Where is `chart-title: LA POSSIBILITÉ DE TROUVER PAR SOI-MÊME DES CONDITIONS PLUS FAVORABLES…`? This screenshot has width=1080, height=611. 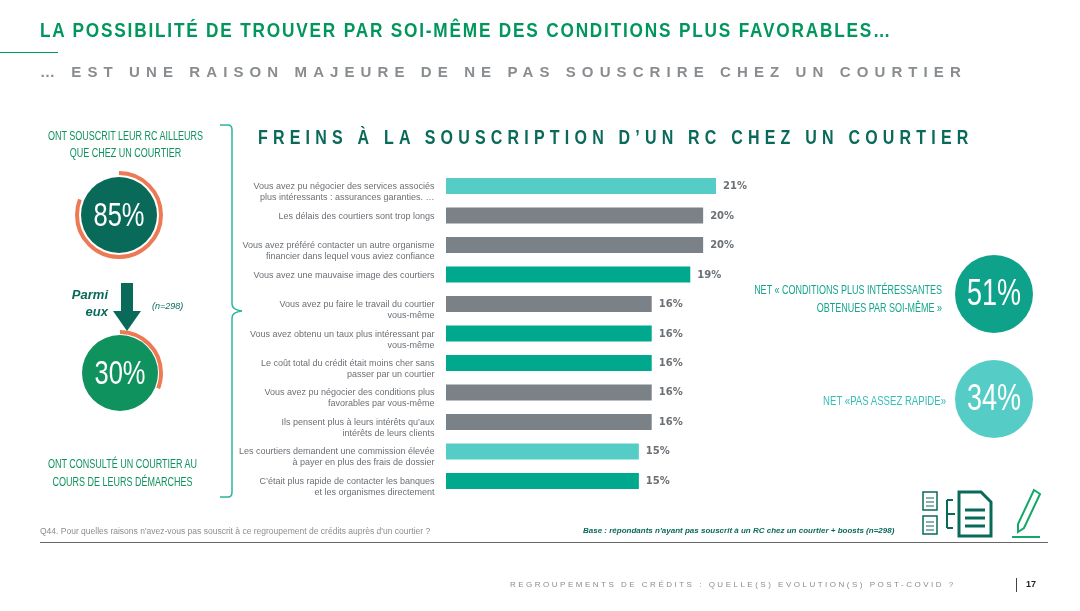
chart-title: LA POSSIBILITÉ DE TROUVER PAR SOI-MÊME DES CONDITIONS PLUS FAVORABLES… is located at coordinates (466, 30).